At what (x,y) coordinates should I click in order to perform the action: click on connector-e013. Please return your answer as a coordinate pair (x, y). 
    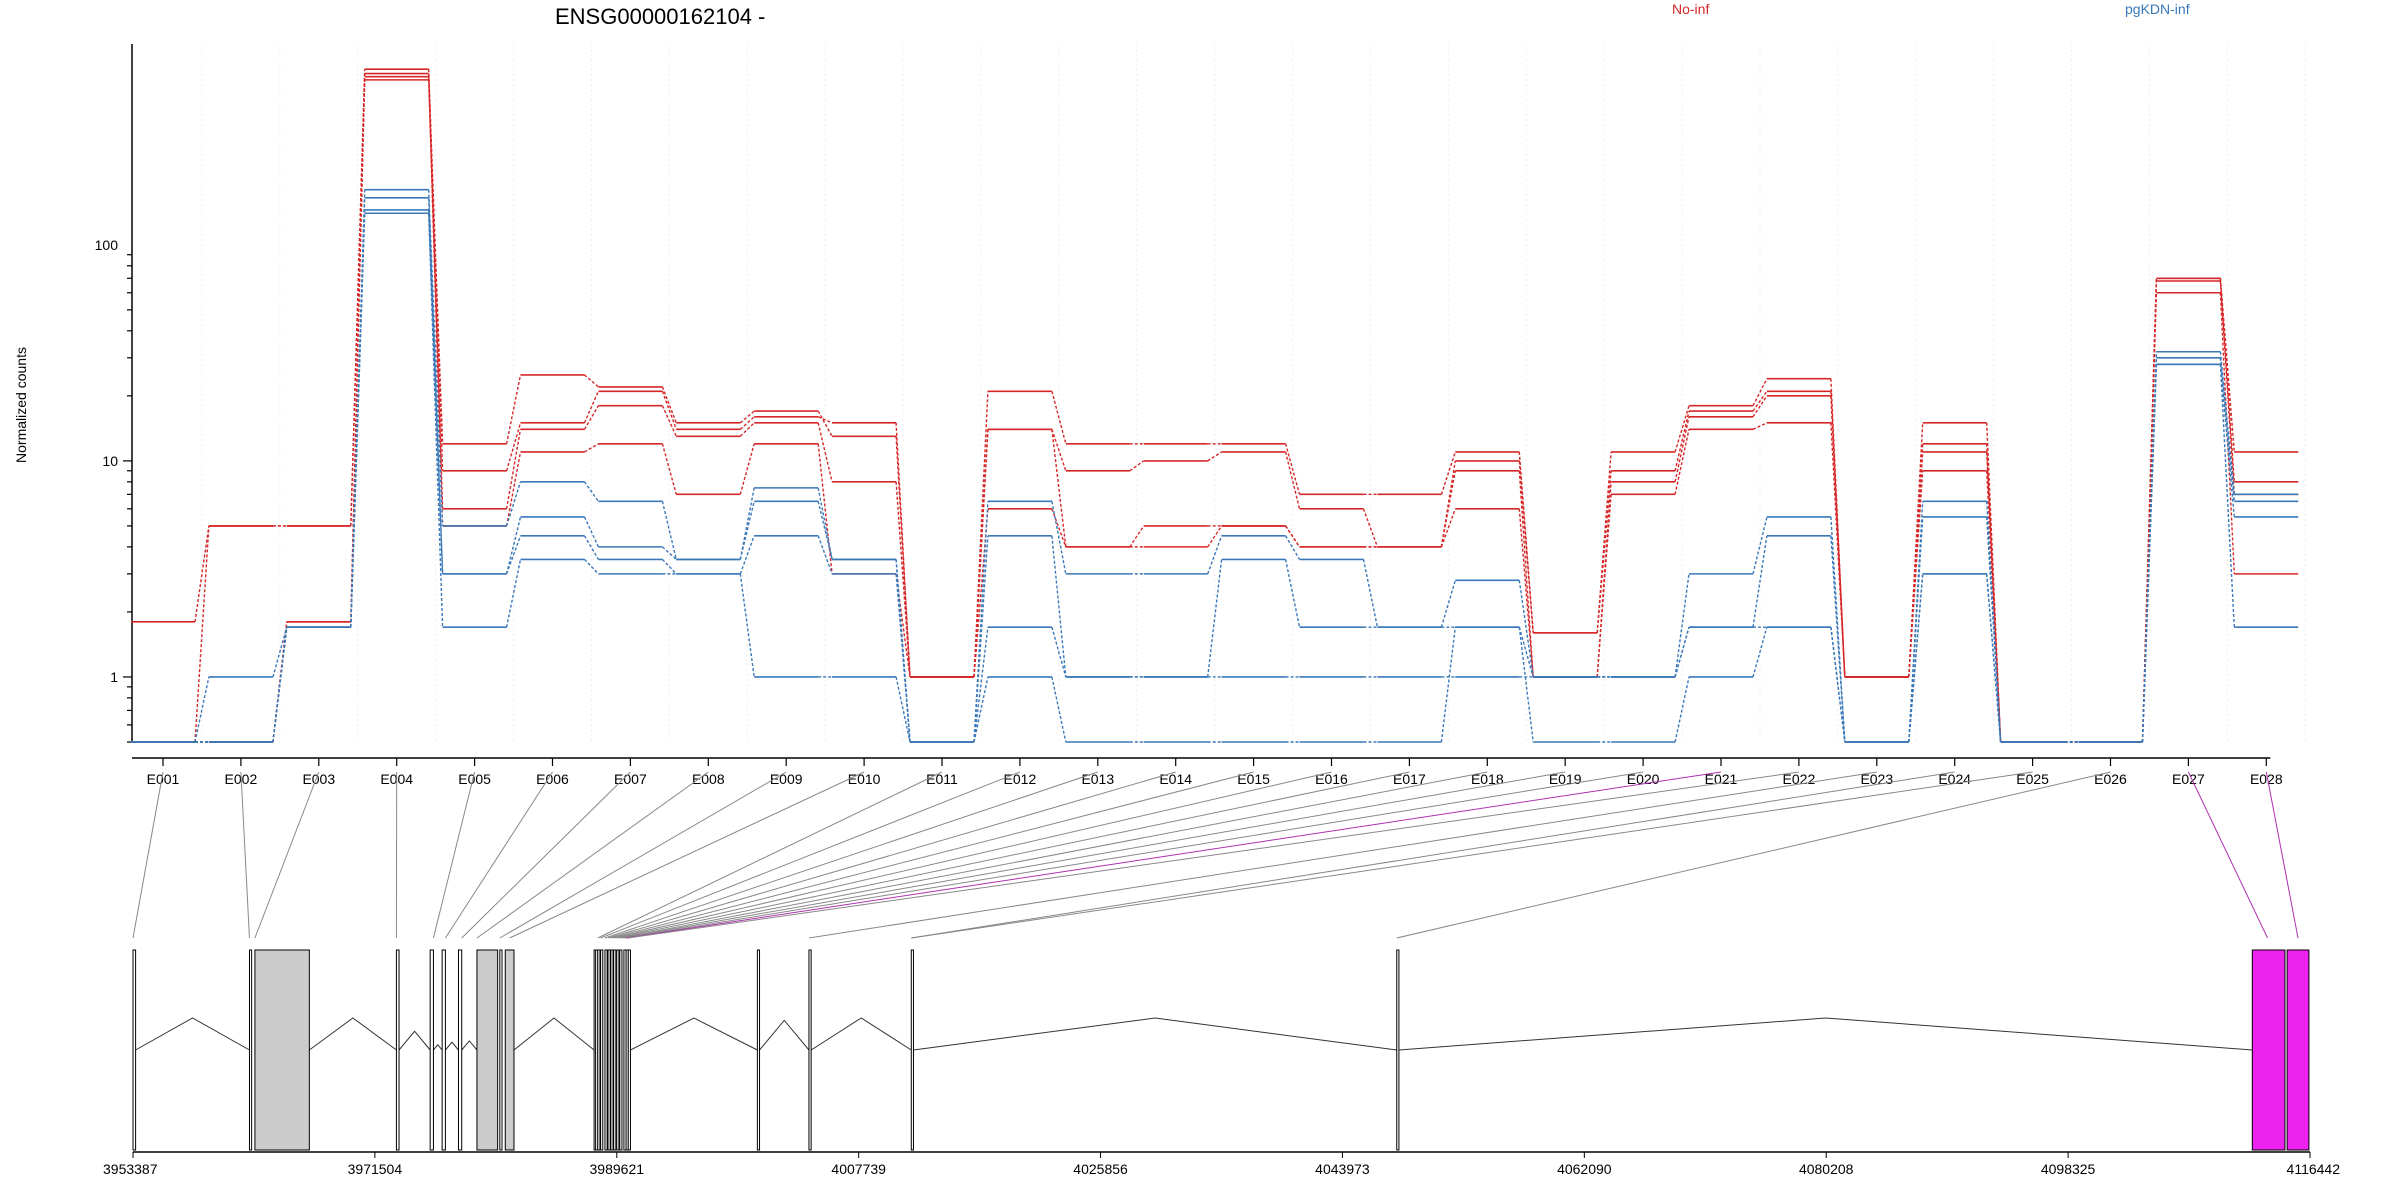
    Looking at the image, I should click on (851, 855).